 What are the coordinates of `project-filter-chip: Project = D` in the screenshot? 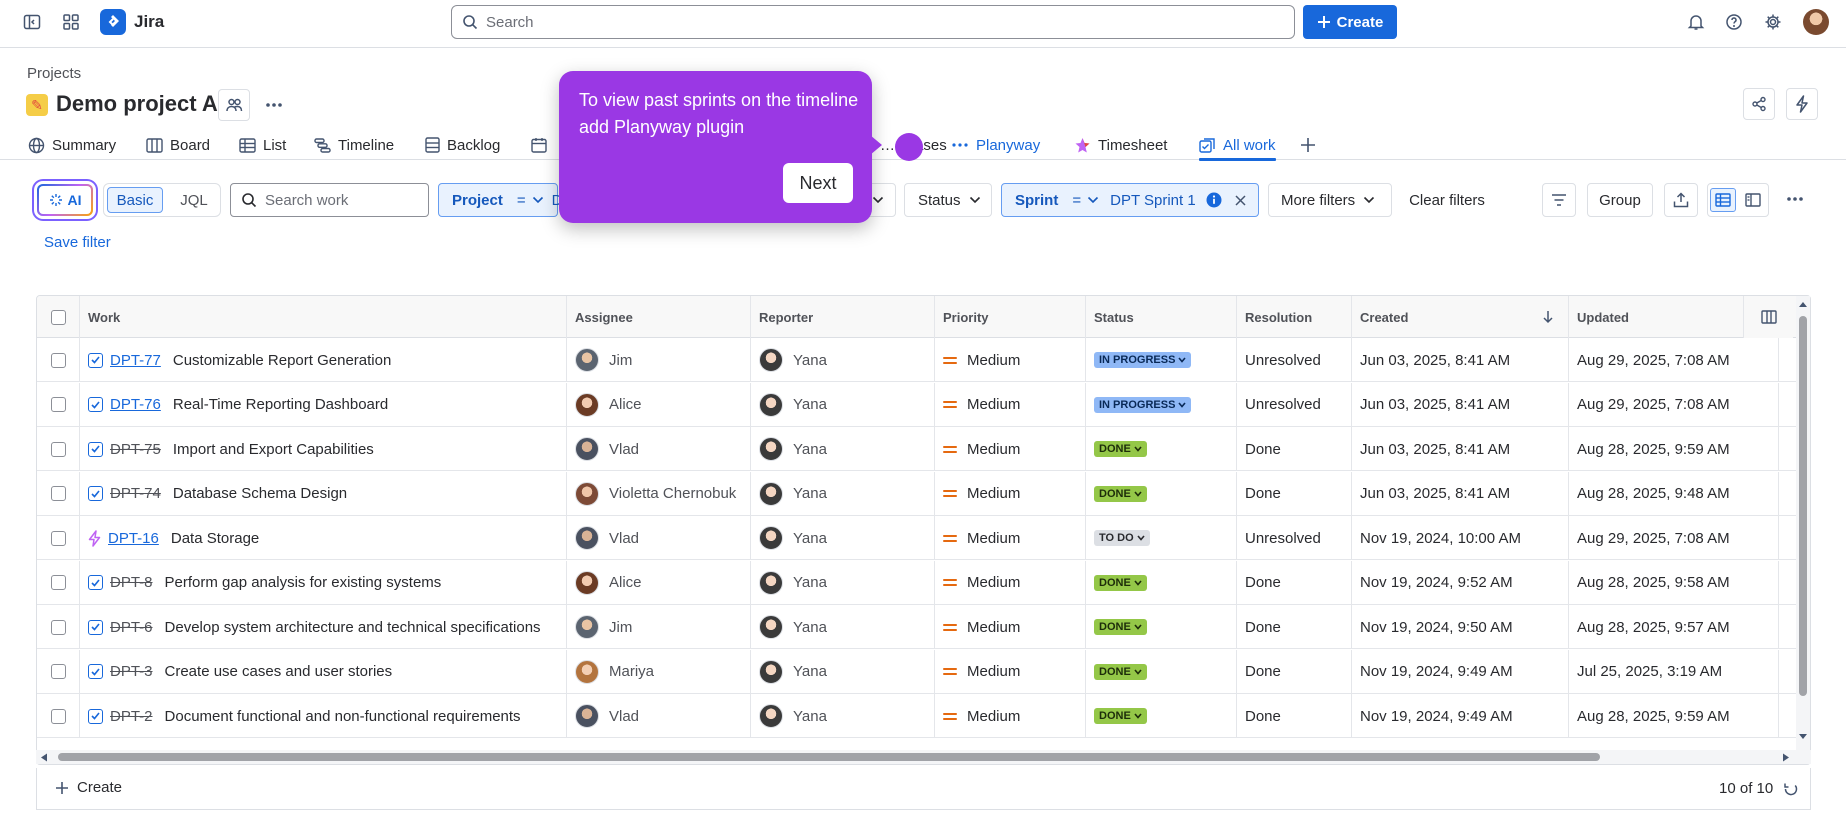 It's located at (500, 200).